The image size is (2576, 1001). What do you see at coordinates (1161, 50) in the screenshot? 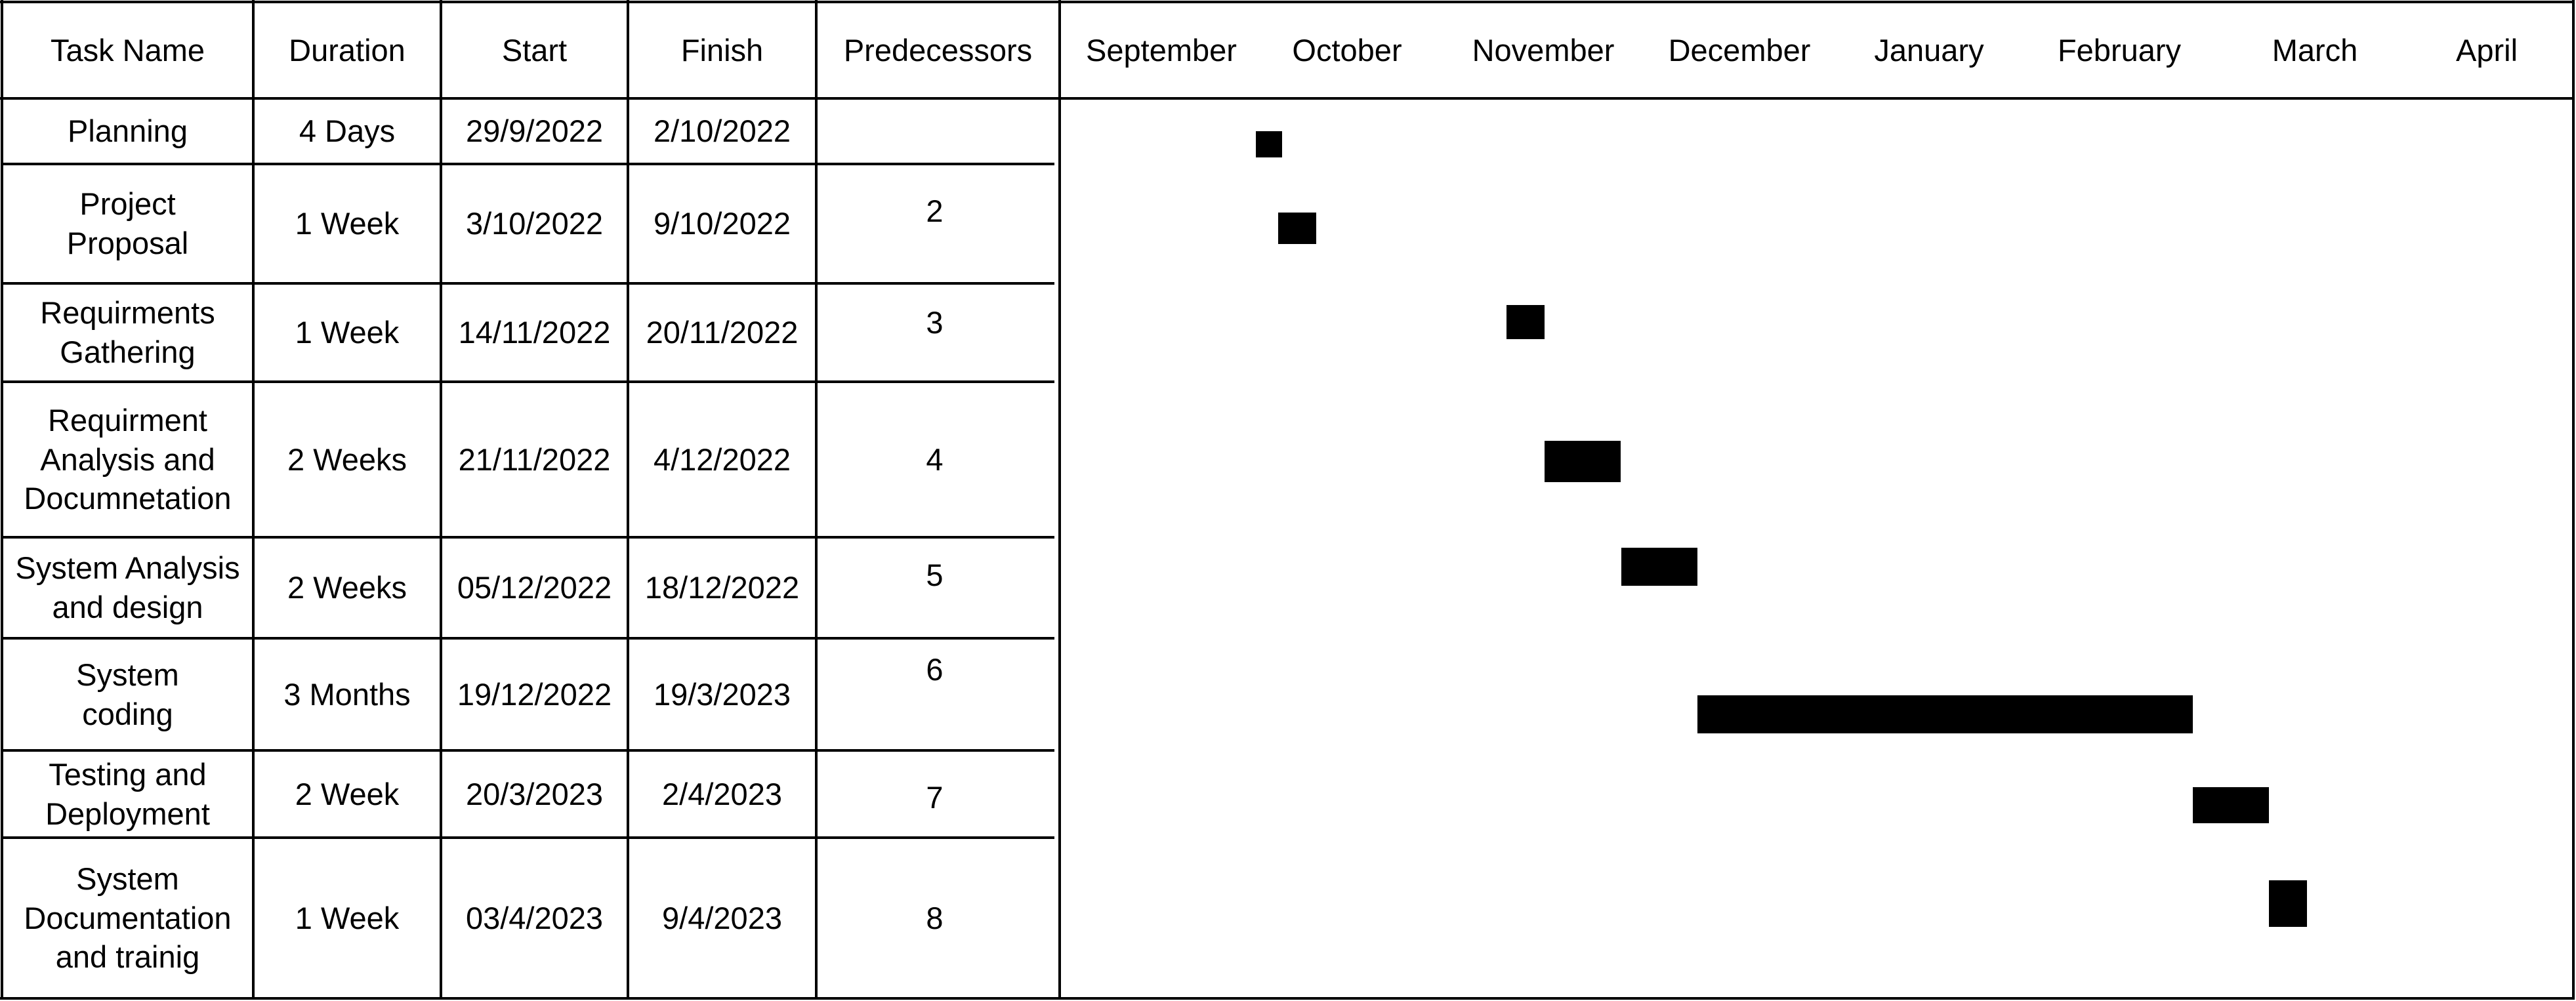
I see `month-label: September` at bounding box center [1161, 50].